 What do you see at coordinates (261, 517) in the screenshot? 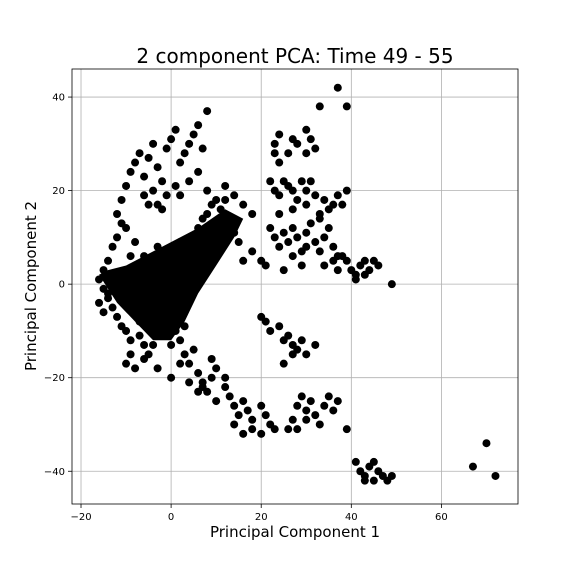
I see `x-tick-label: 20` at bounding box center [261, 517].